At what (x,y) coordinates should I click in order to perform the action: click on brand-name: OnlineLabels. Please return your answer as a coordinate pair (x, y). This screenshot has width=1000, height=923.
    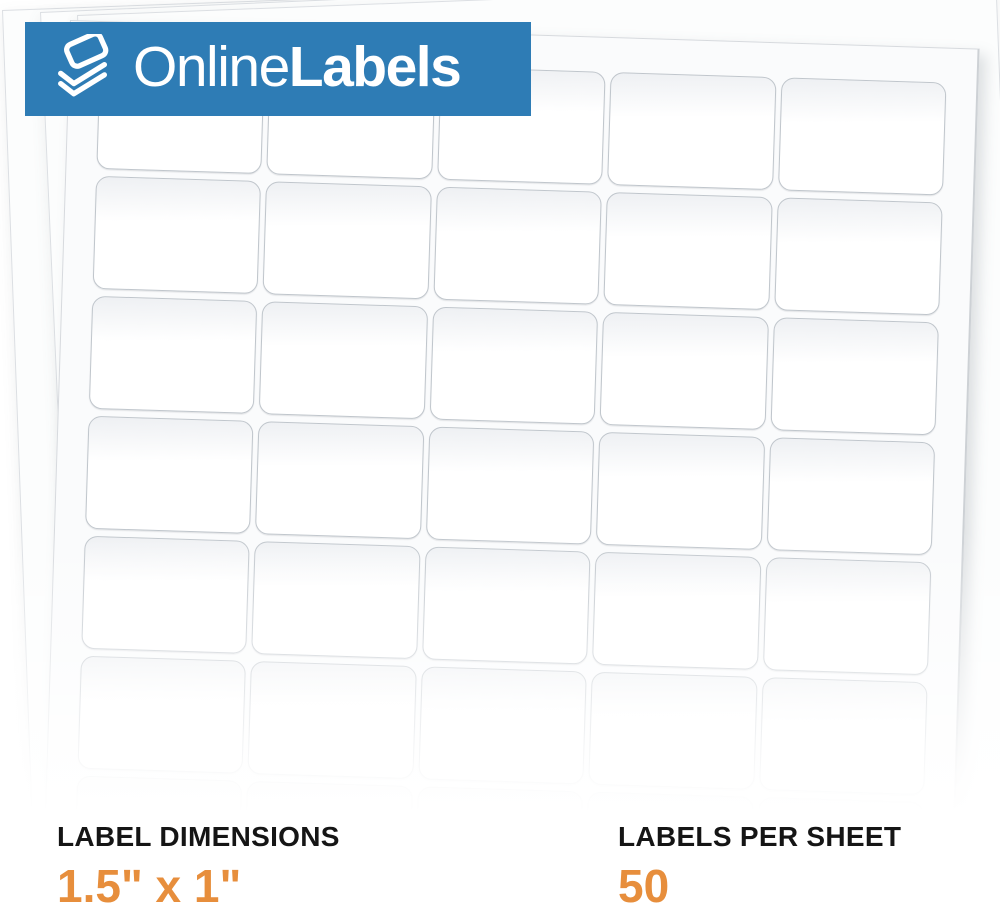
    Looking at the image, I should click on (297, 69).